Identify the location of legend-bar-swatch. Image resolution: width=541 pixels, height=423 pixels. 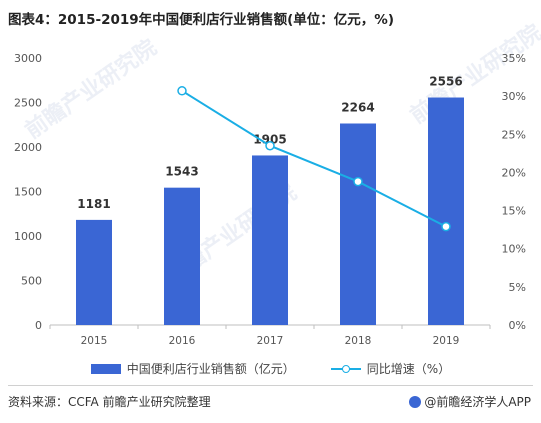
(105, 368).